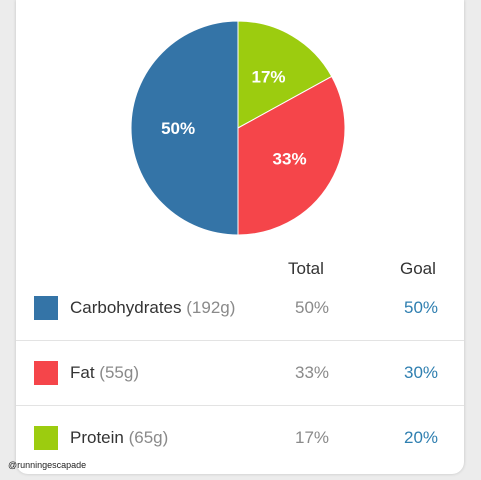 This screenshot has height=480, width=481. Describe the element at coordinates (418, 268) in the screenshot. I see `goal-column-header: Goal` at that location.